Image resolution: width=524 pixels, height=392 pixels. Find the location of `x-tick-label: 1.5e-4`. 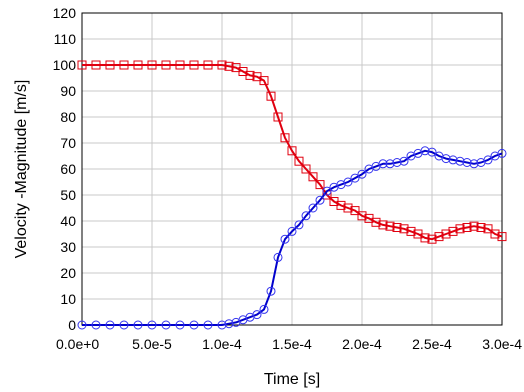

x-tick-label: 1.5e-4 is located at coordinates (292, 344).